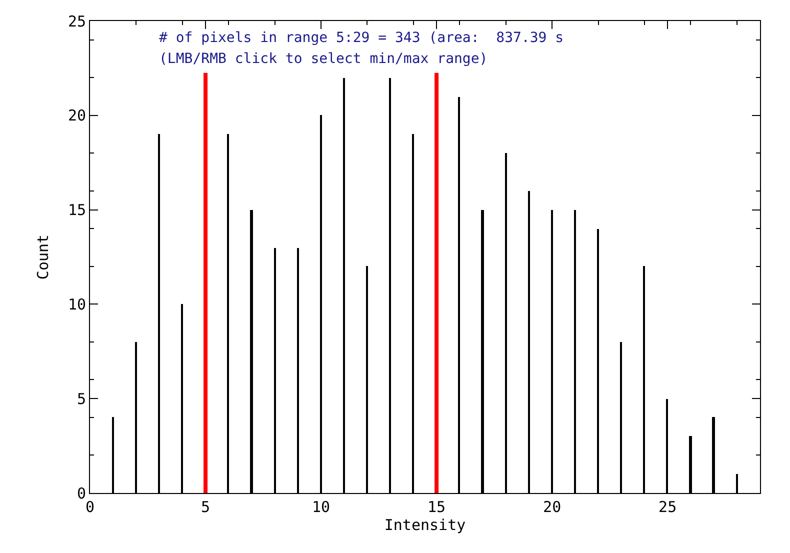  Describe the element at coordinates (321, 507) in the screenshot. I see `x-tick-label: 10` at that location.